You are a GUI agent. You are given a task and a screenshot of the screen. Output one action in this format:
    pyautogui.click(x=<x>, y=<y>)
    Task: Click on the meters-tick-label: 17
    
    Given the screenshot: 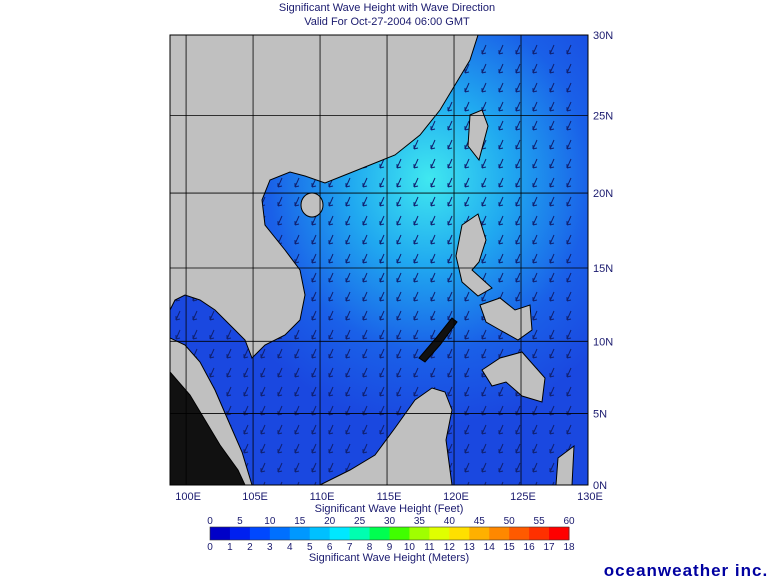 What is the action you would take?
    pyautogui.click(x=549, y=547)
    